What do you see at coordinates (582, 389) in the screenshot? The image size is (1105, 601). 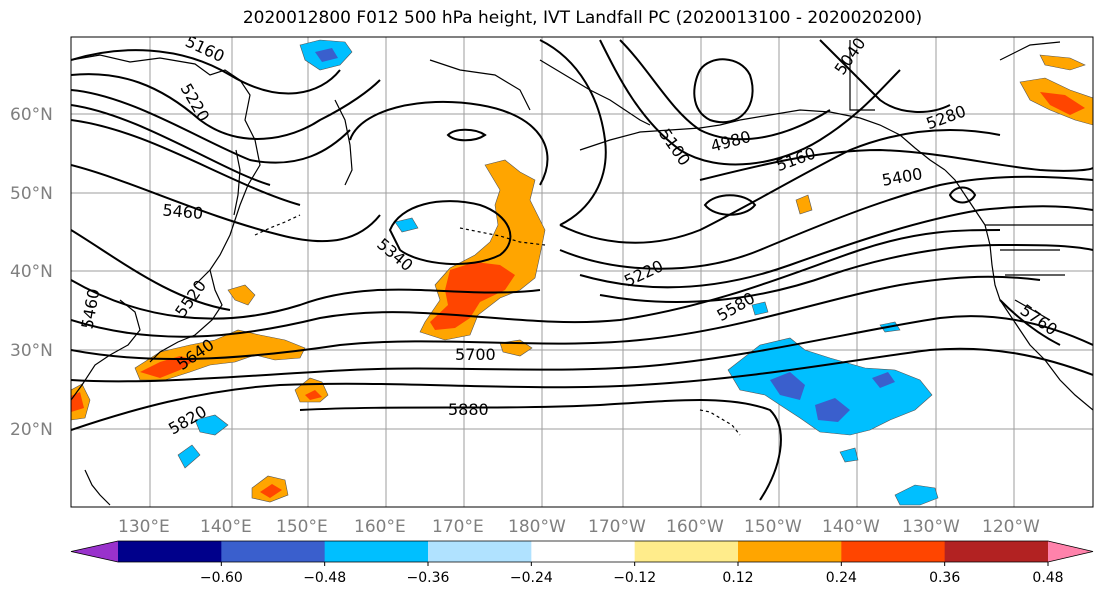 I see `contour-5820-main` at bounding box center [582, 389].